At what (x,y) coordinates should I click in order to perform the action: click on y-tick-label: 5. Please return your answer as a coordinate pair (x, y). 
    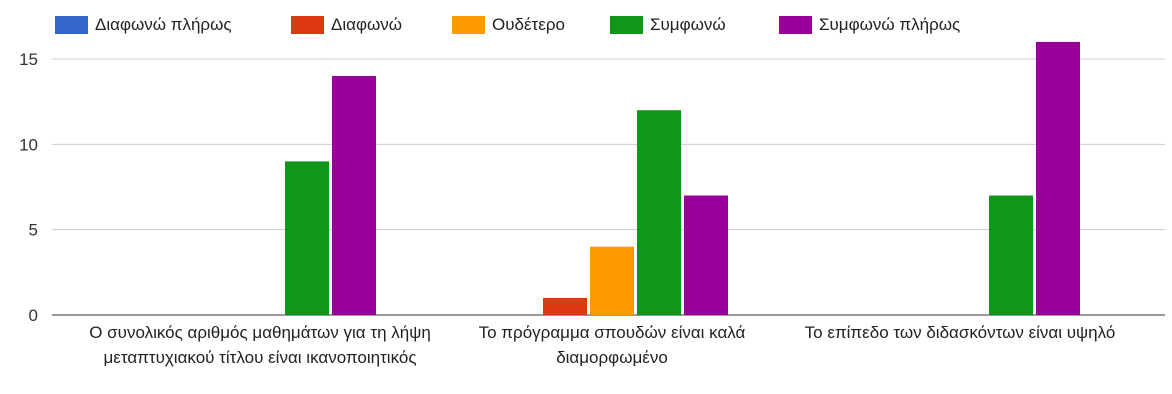
    Looking at the image, I should click on (33, 230).